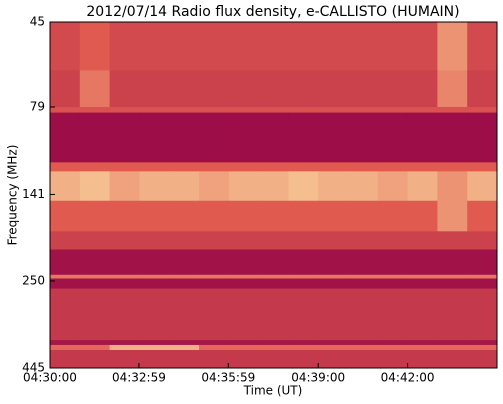  What do you see at coordinates (33, 368) in the screenshot?
I see `y-tick-label: 445` at bounding box center [33, 368].